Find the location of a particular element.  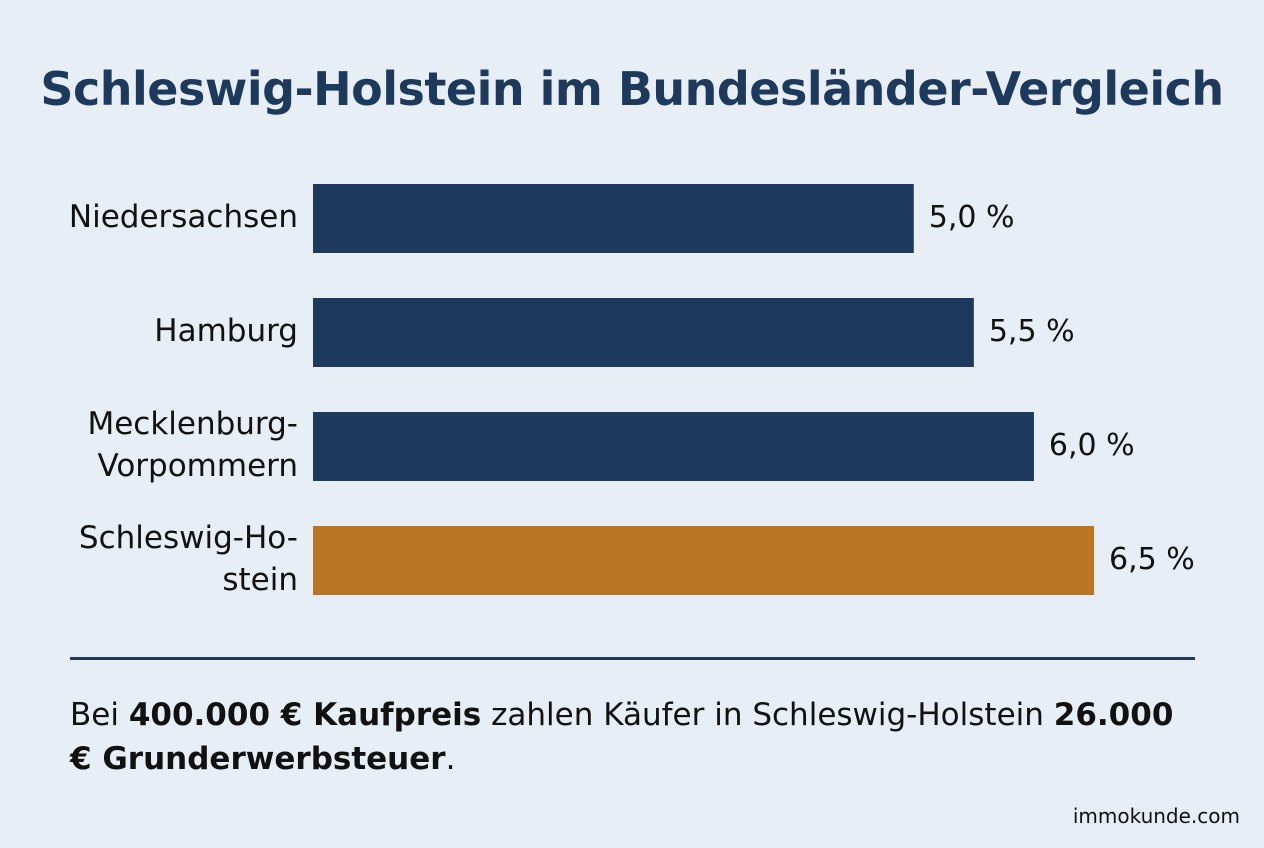

value-label-schleswig-holstein: 6,5 % is located at coordinates (1152, 559).